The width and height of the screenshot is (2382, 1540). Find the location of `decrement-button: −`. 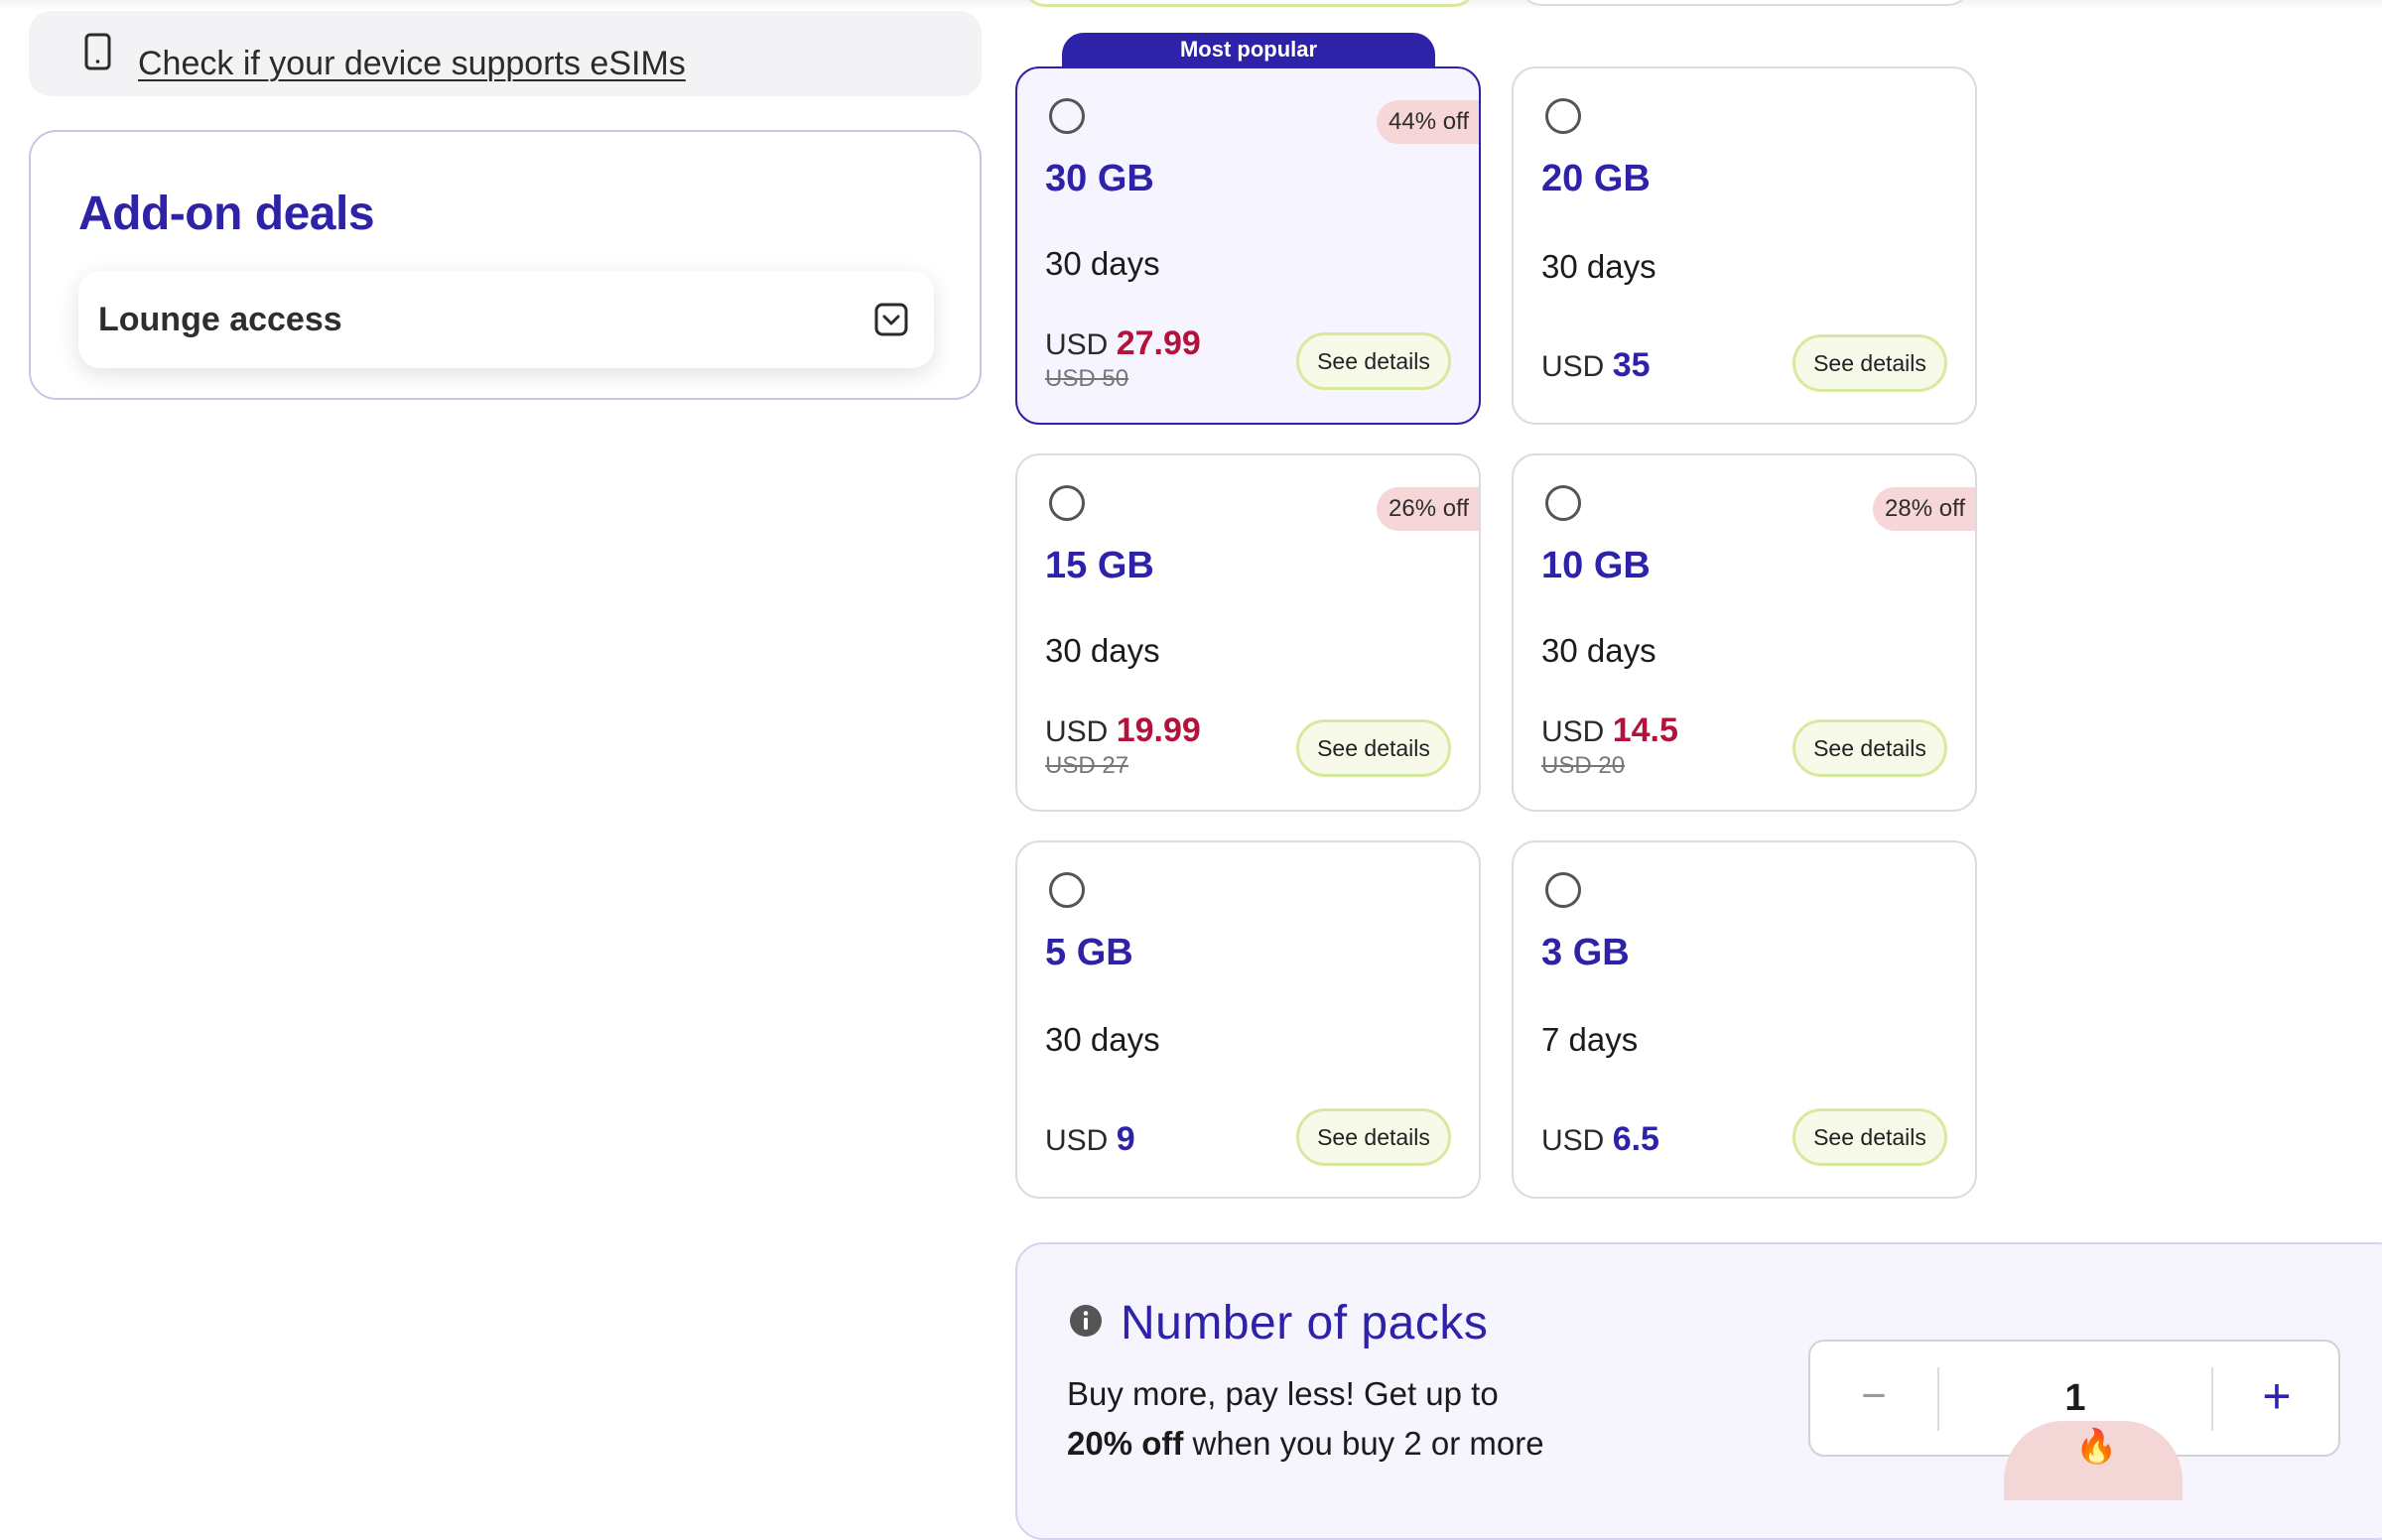

decrement-button: − is located at coordinates (1874, 1395).